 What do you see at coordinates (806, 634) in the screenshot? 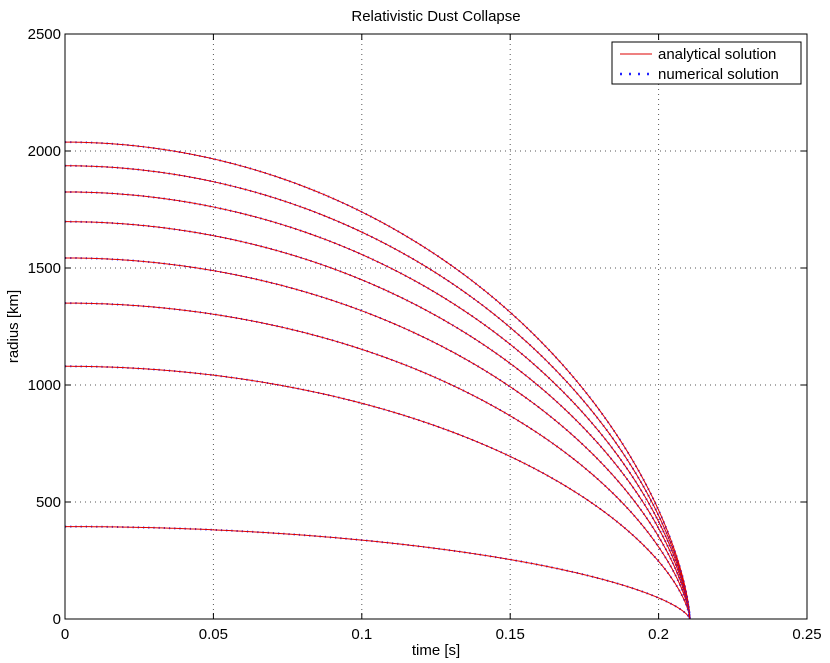
I see `x-tick-label: 0.25` at bounding box center [806, 634].